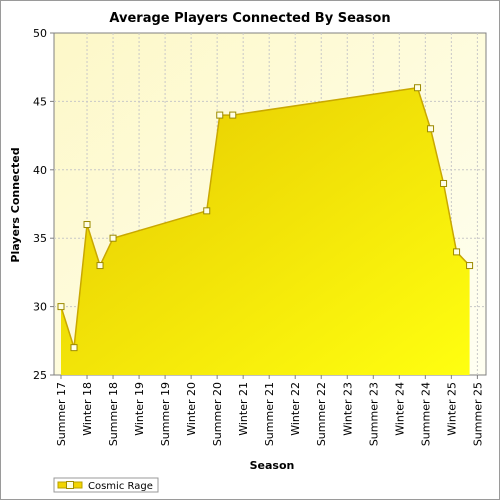 The height and width of the screenshot is (500, 500). Describe the element at coordinates (87, 409) in the screenshot. I see `x-tick-label: Winter 18` at that location.